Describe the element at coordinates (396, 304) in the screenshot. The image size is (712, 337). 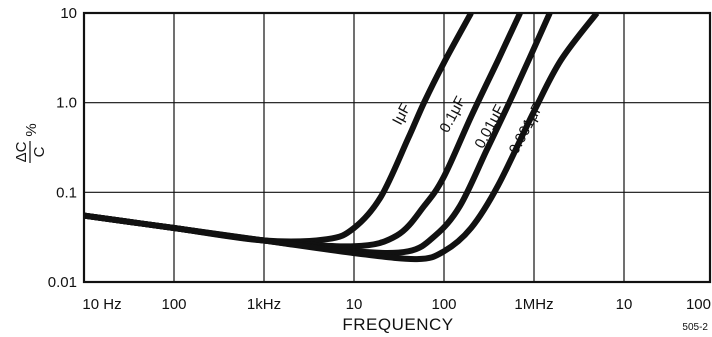
I see `x-tick-labels: 10 Hz 100 1kHz 10 100 1MHz 10 100` at that location.